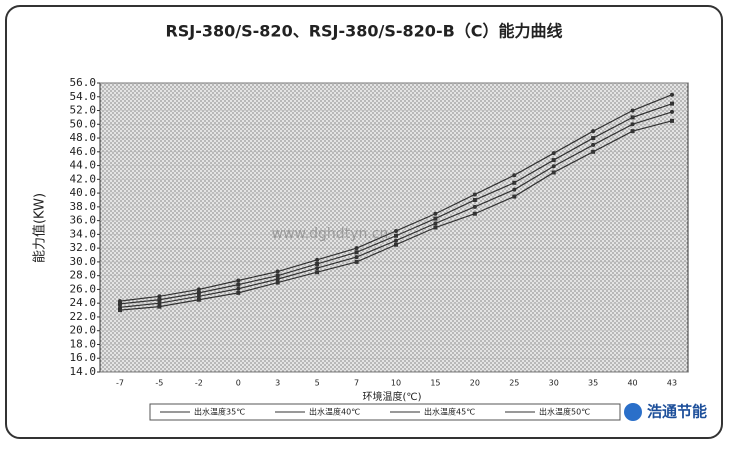 This screenshot has height=449, width=729. I want to click on y-tick-label: 44.0, so click(83, 165).